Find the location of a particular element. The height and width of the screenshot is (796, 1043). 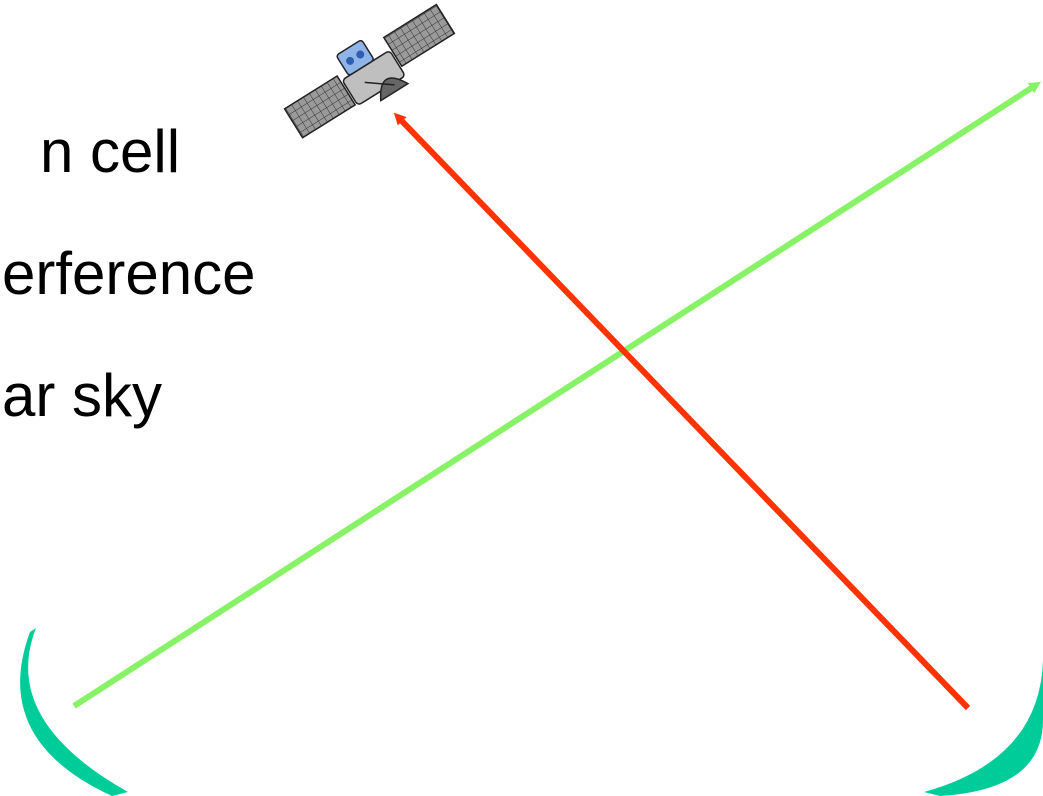

text-line-sky: ar sky is located at coordinates (82, 395).